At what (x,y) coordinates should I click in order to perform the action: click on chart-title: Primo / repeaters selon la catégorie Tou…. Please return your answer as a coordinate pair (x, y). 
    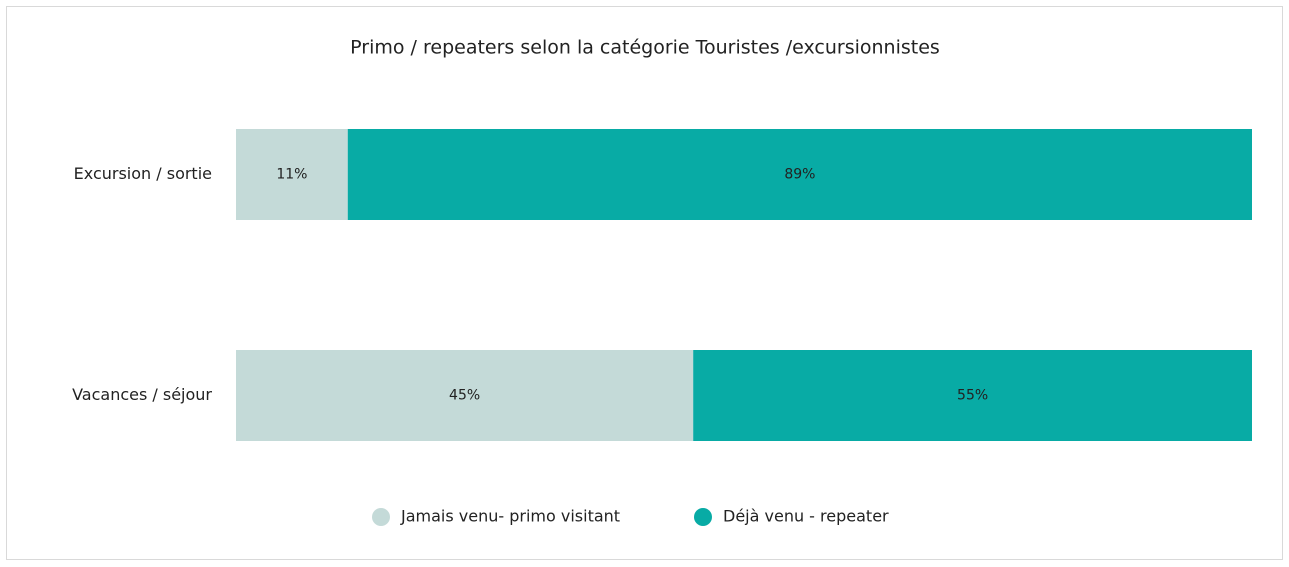
    Looking at the image, I should click on (645, 48).